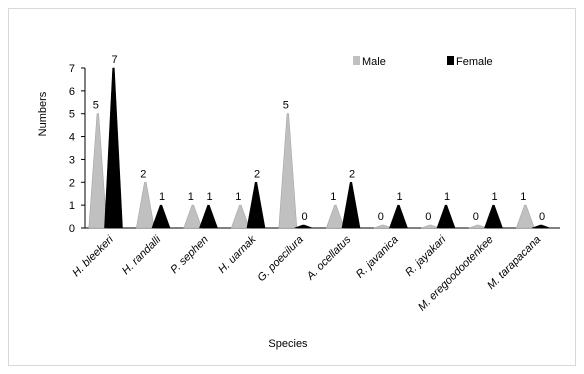  What do you see at coordinates (426, 256) in the screenshot?
I see `x-tick-label: R. jayakari` at bounding box center [426, 256].